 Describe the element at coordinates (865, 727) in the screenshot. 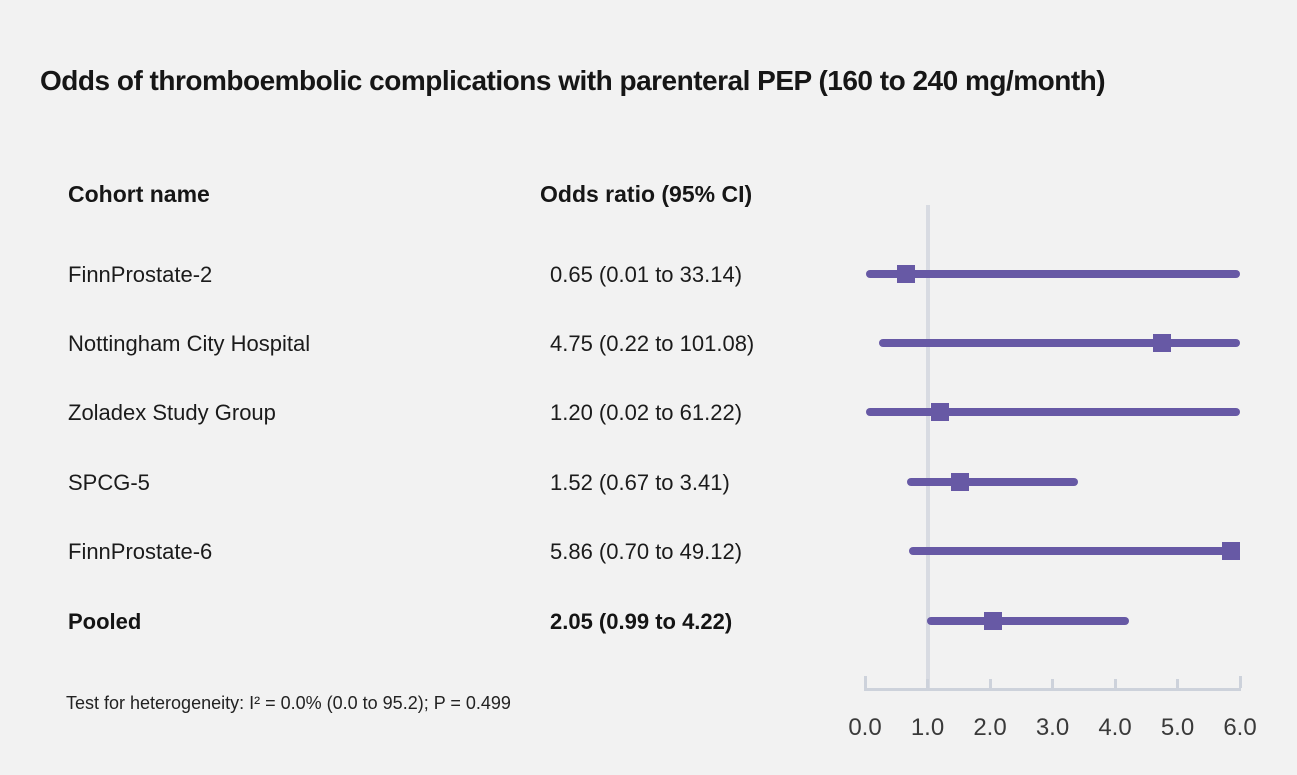

I see `x-axis-tick-label: 0.0` at that location.